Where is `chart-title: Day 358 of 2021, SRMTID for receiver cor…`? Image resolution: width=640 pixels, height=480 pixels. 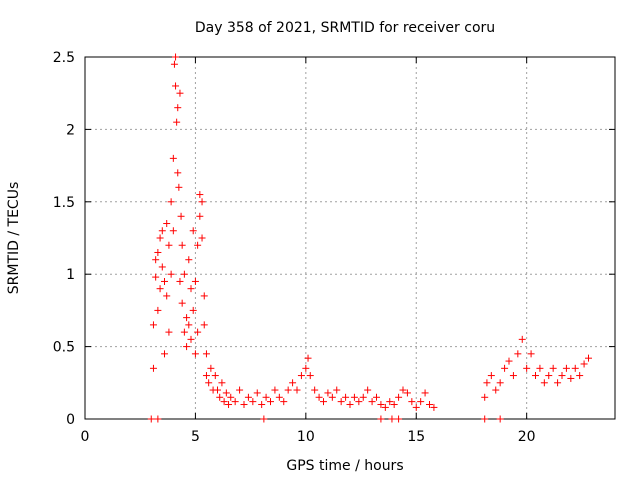 chart-title: Day 358 of 2021, SRMTID for receiver cor… is located at coordinates (345, 28).